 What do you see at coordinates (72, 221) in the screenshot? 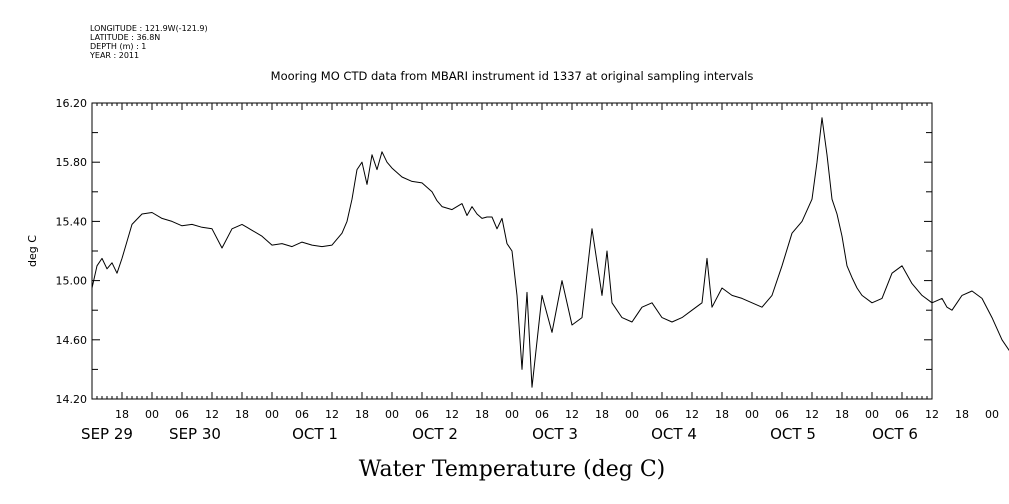
I see `y-tick-label: 15.40` at bounding box center [72, 221].